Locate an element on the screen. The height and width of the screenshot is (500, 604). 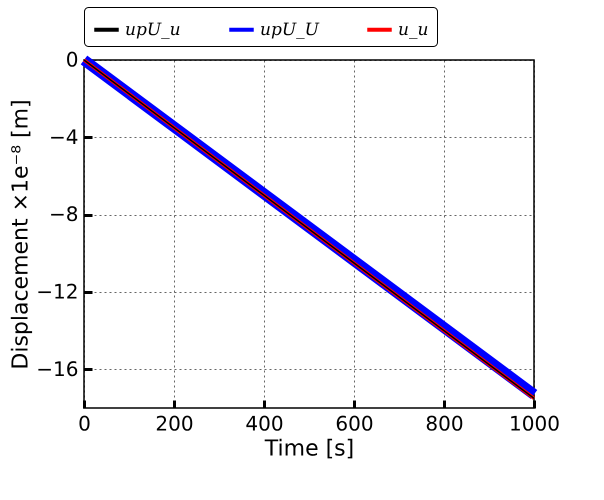
x-tick-label: 1000 is located at coordinates (534, 424).